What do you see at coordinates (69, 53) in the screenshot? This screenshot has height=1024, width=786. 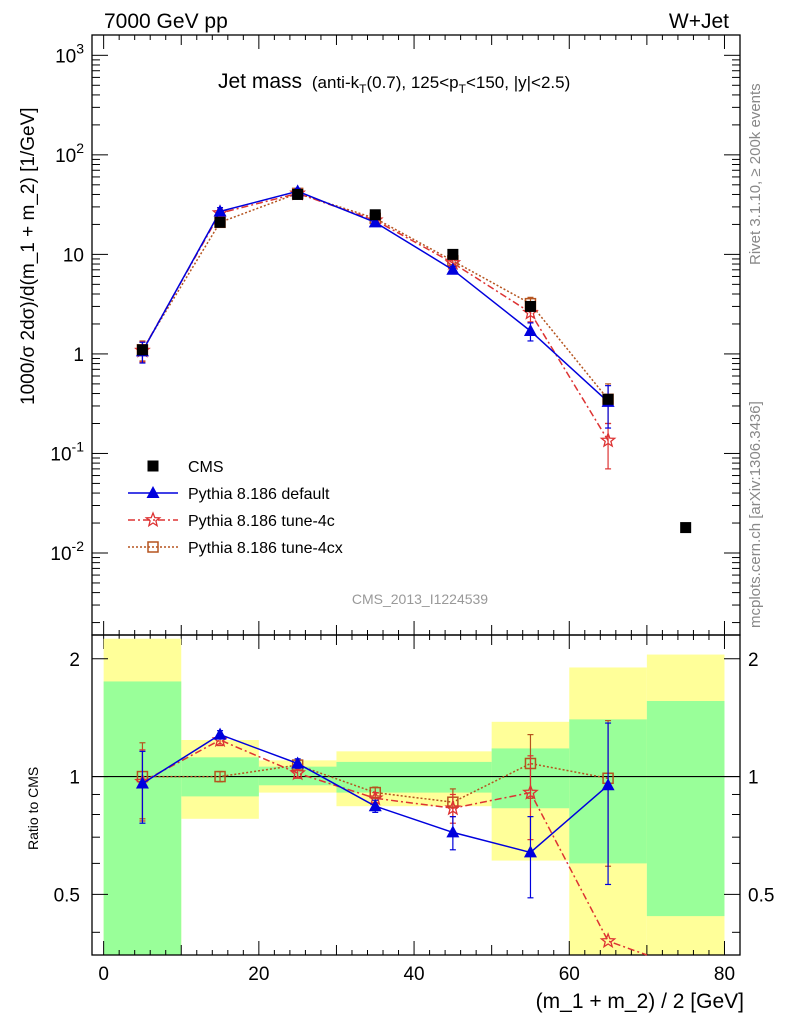 I see `main-y-tick-label: 10³` at bounding box center [69, 53].